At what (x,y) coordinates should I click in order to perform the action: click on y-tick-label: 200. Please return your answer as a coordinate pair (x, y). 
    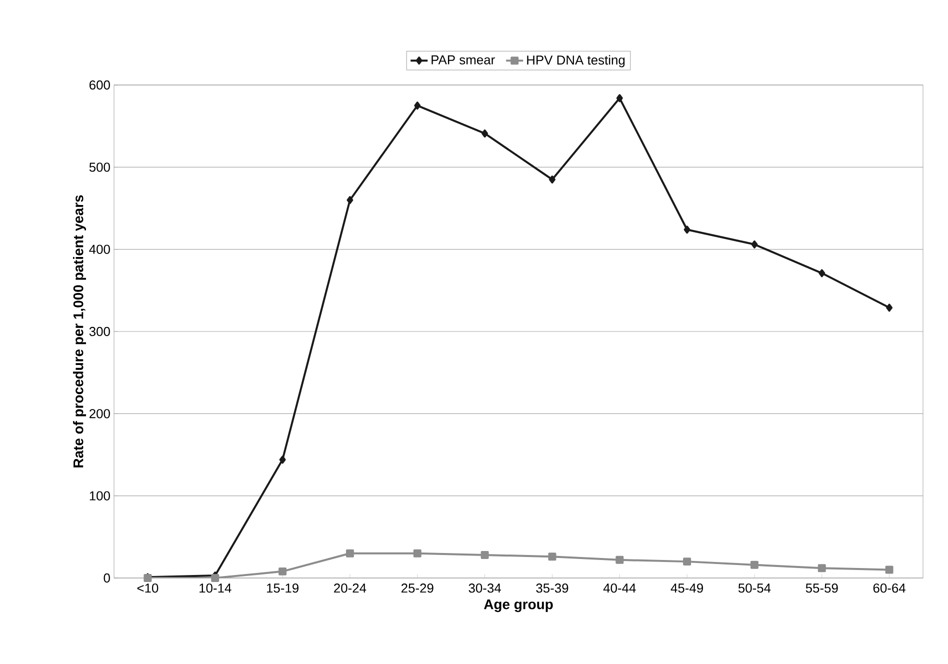
    Looking at the image, I should click on (100, 413).